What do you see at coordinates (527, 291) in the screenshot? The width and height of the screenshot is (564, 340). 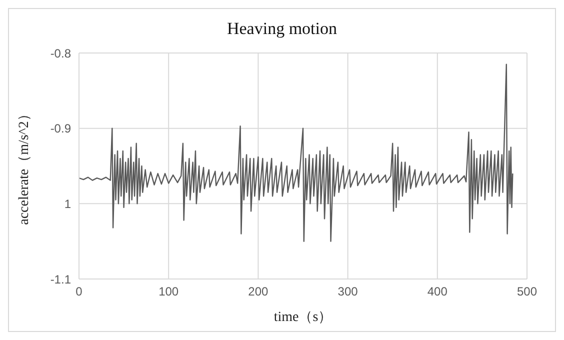 I see `x-tick-label: 500` at bounding box center [527, 291].